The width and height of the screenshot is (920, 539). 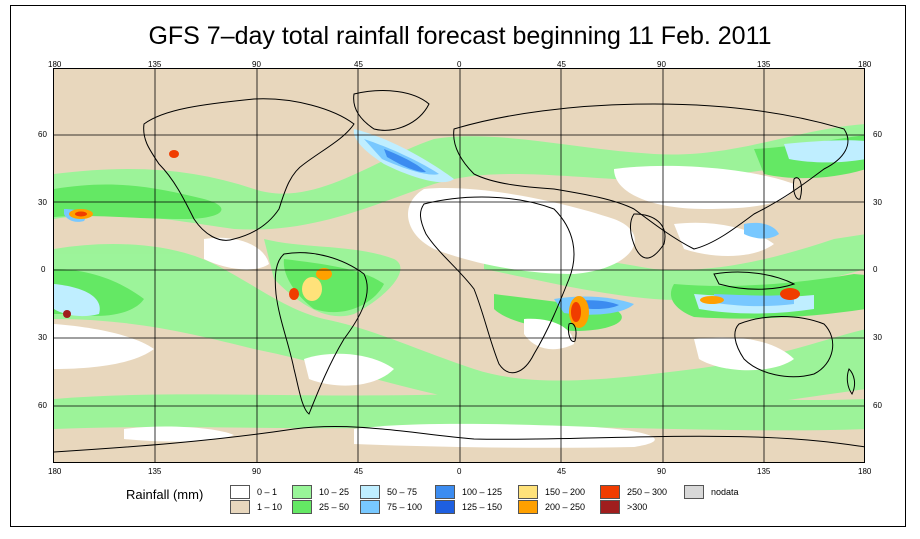 What do you see at coordinates (561, 64) in the screenshot?
I see `lon-tick-top-5: 45` at bounding box center [561, 64].